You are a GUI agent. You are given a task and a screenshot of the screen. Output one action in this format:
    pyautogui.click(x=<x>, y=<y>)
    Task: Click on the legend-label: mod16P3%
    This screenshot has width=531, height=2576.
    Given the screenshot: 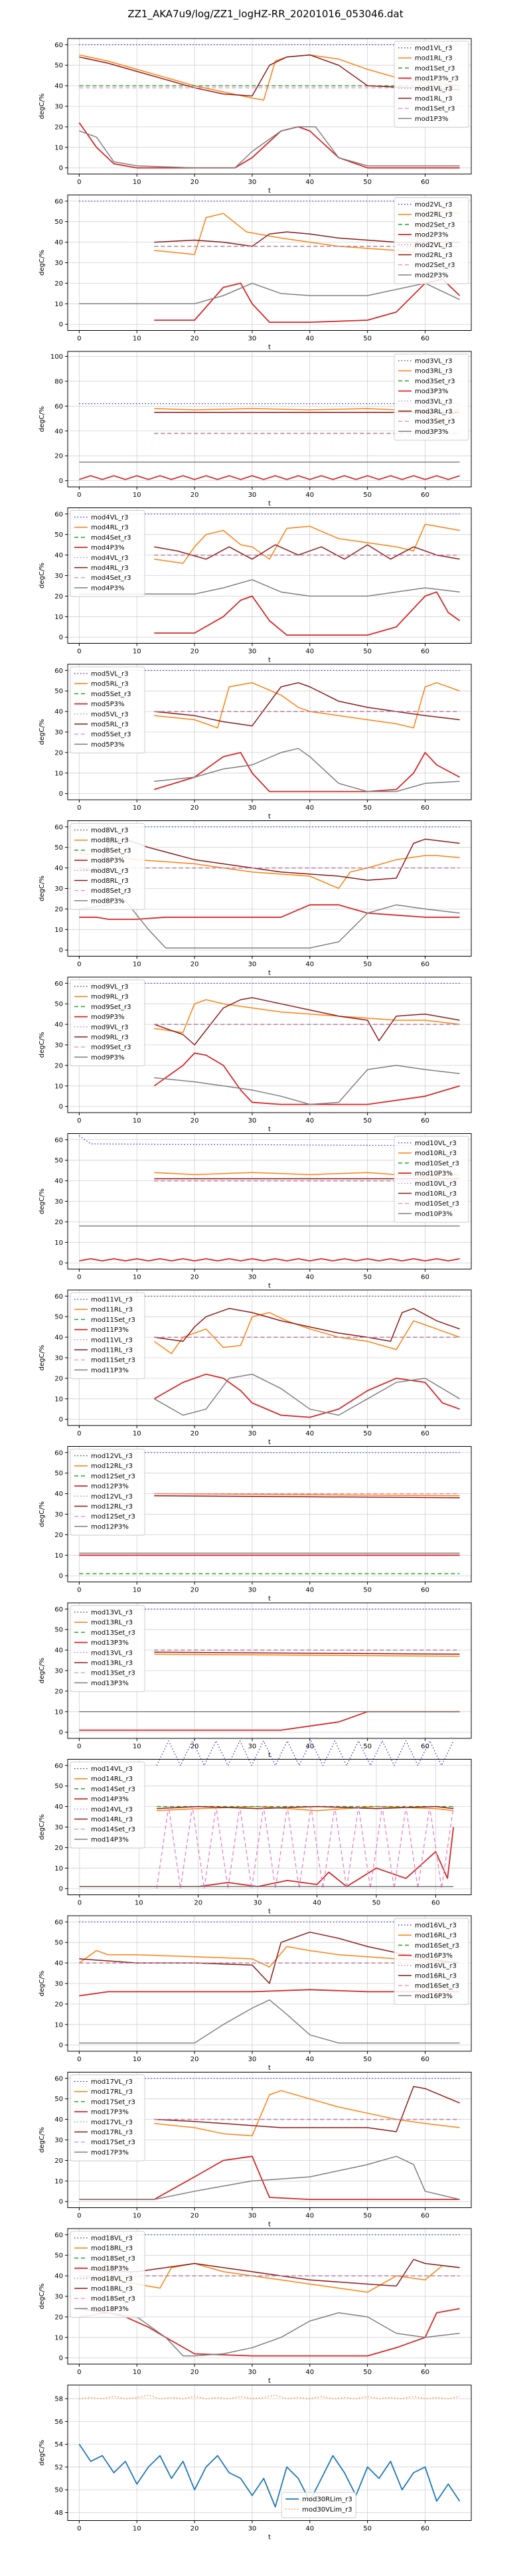 What is the action you would take?
    pyautogui.click(x=434, y=1996)
    